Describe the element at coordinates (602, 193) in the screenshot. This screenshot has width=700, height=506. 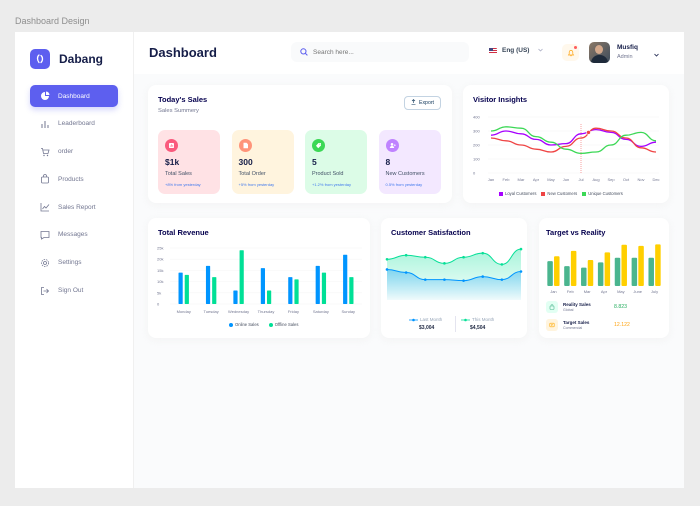
I see `legend-unique-customers: Unique Customers` at that location.